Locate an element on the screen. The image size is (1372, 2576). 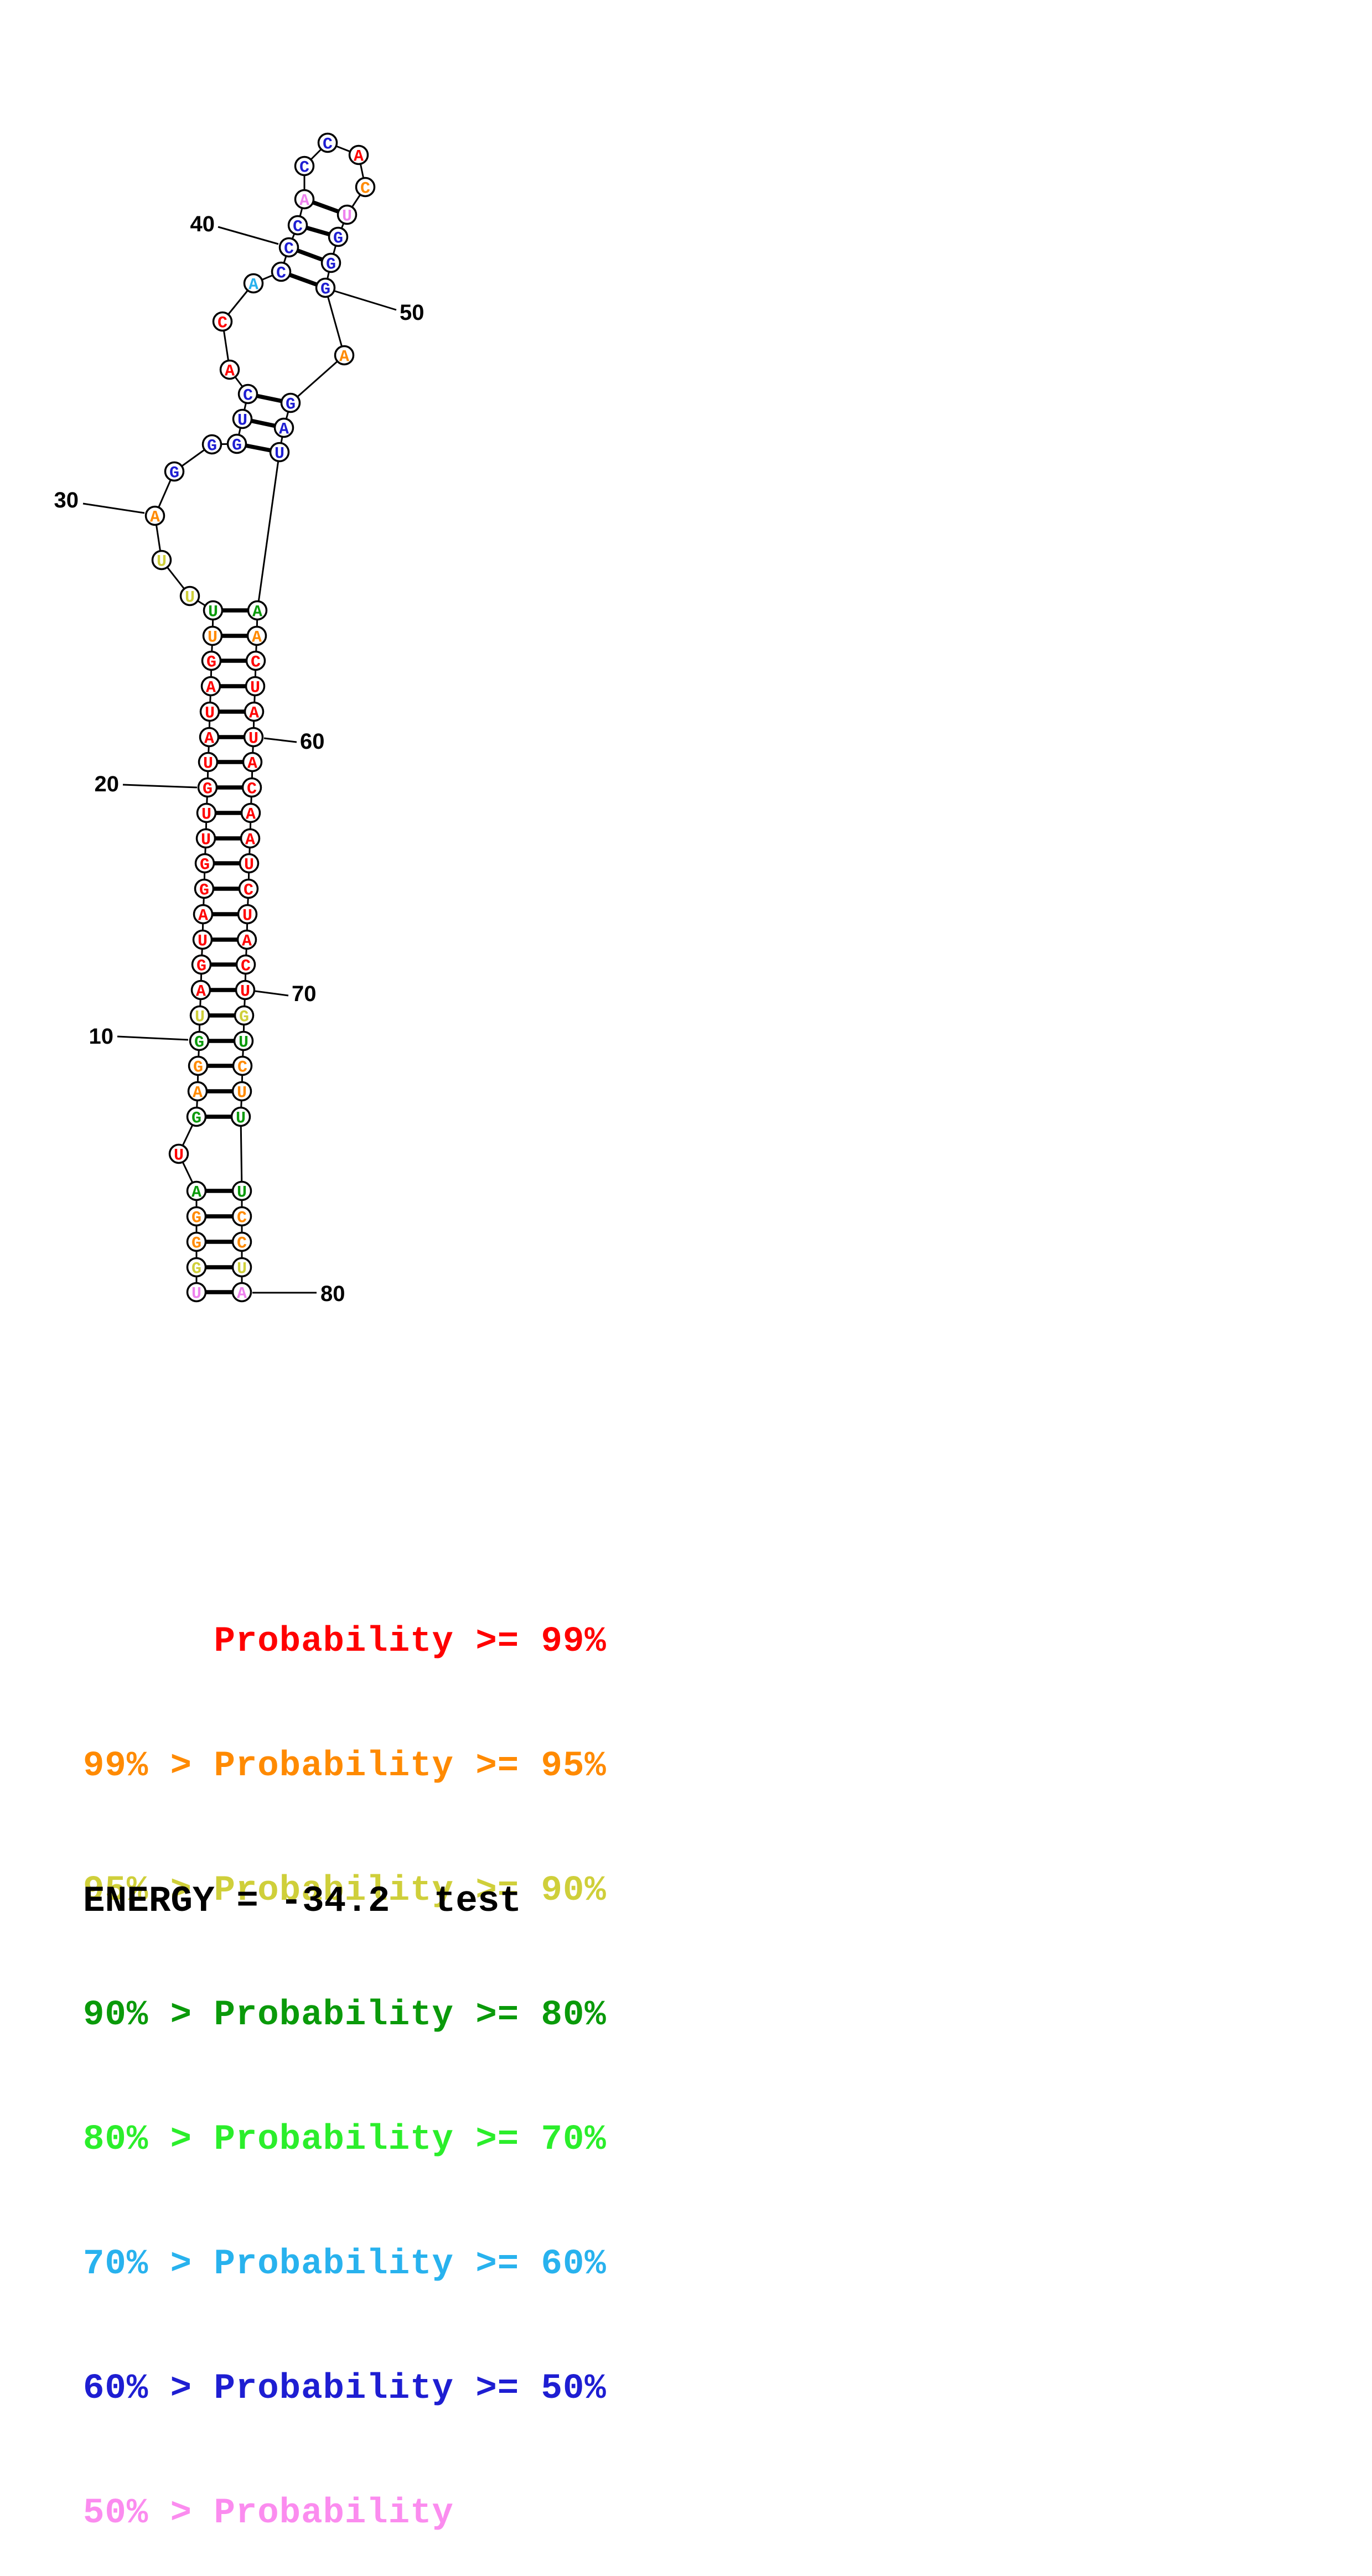
legend-row-ge80: 90% > Probability >= 80% is located at coordinates (345, 2015).